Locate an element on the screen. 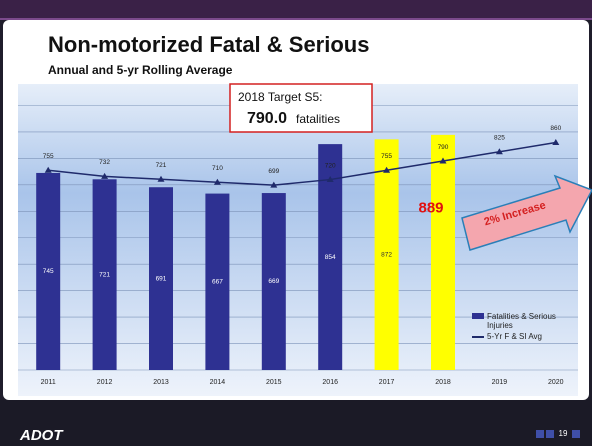 The width and height of the screenshot is (592, 446). subtitle: Annual and 5-yr Rolling Average is located at coordinates (140, 70).